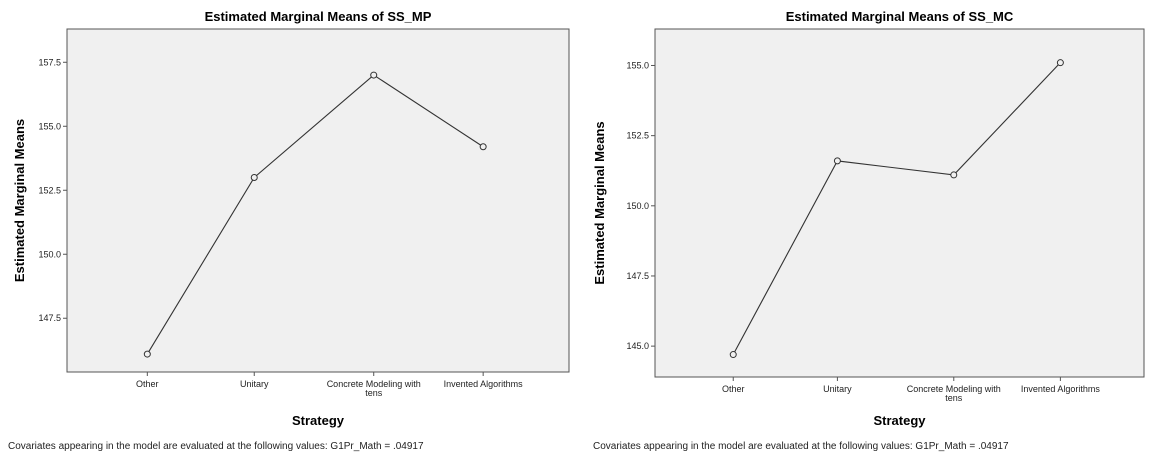 This screenshot has height=455, width=1150. I want to click on chart-title: Estimated Marginal Means of SS_MP, so click(318, 16).